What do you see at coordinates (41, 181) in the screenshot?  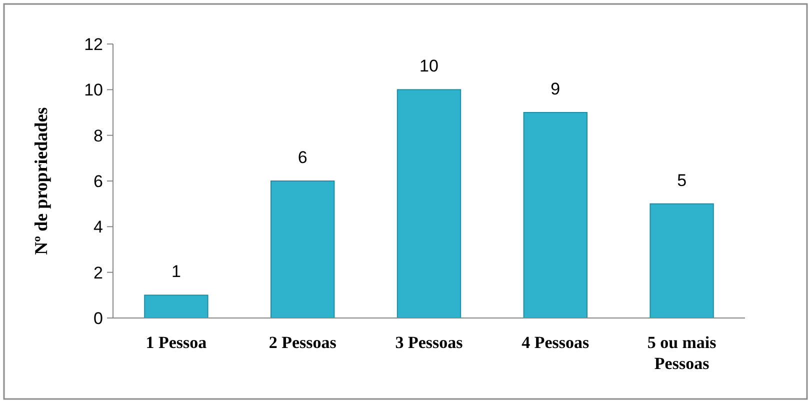 I see `y-axis-title: Nº de propriedades` at bounding box center [41, 181].